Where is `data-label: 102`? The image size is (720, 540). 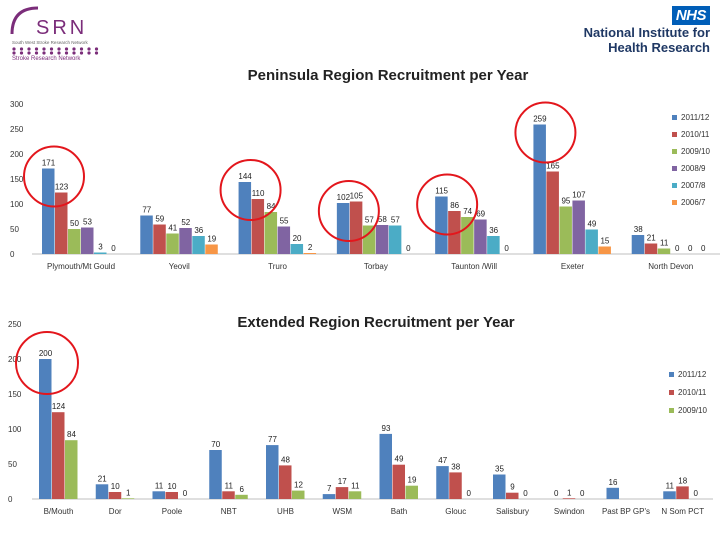 data-label: 102 is located at coordinates (344, 197).